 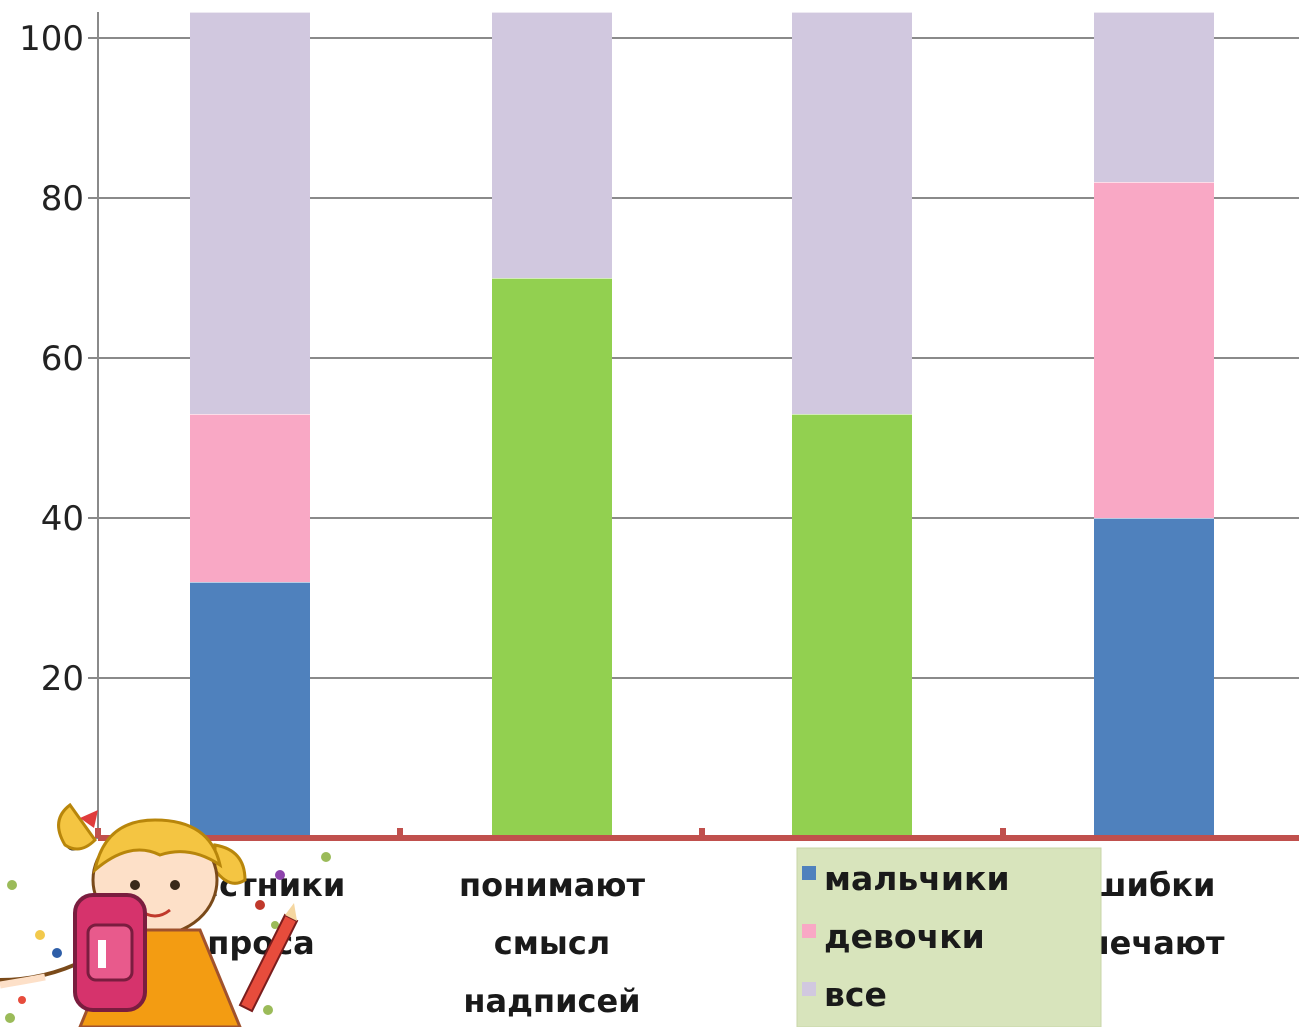 What do you see at coordinates (697, 834) in the screenshot?
I see `x-axis` at bounding box center [697, 834].